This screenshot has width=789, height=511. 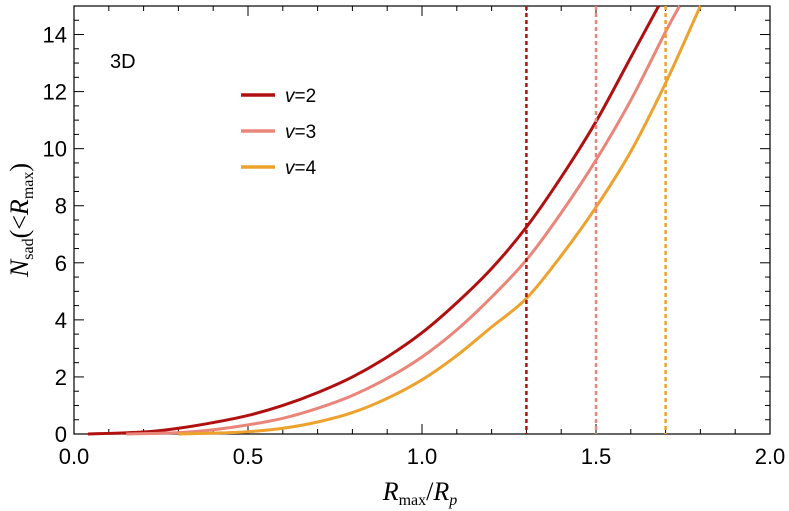 What do you see at coordinates (390, 491) in the screenshot?
I see `x-axis-label-base: R` at bounding box center [390, 491].